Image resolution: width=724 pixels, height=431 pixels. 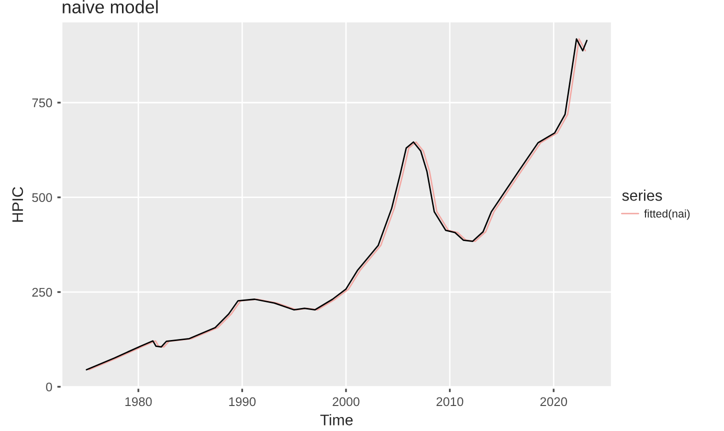 What do you see at coordinates (42, 197) in the screenshot?
I see `y-tick-label: 500` at bounding box center [42, 197].